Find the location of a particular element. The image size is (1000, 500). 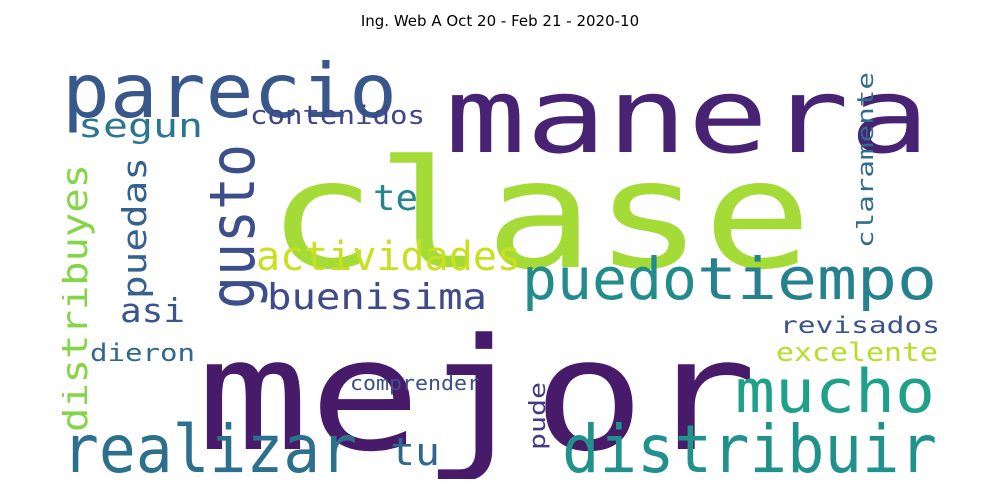

word-claramente: claramente is located at coordinates (866, 160).